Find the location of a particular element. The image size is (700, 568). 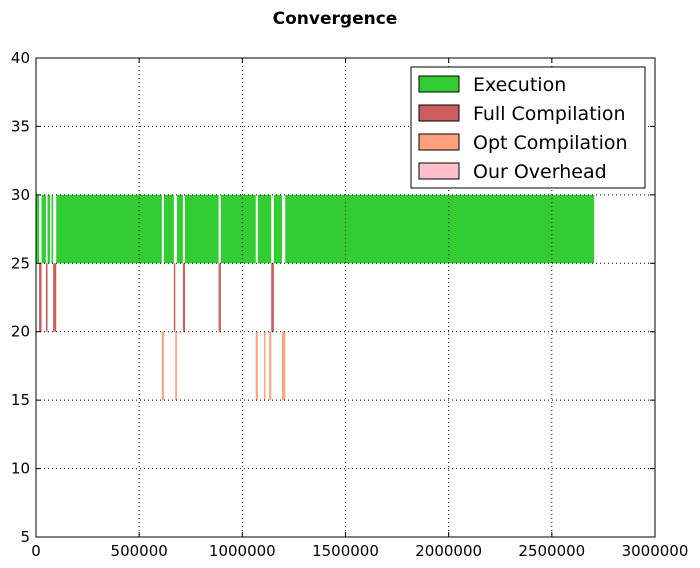

y-tick-label-6: 35 is located at coordinates (20, 126).